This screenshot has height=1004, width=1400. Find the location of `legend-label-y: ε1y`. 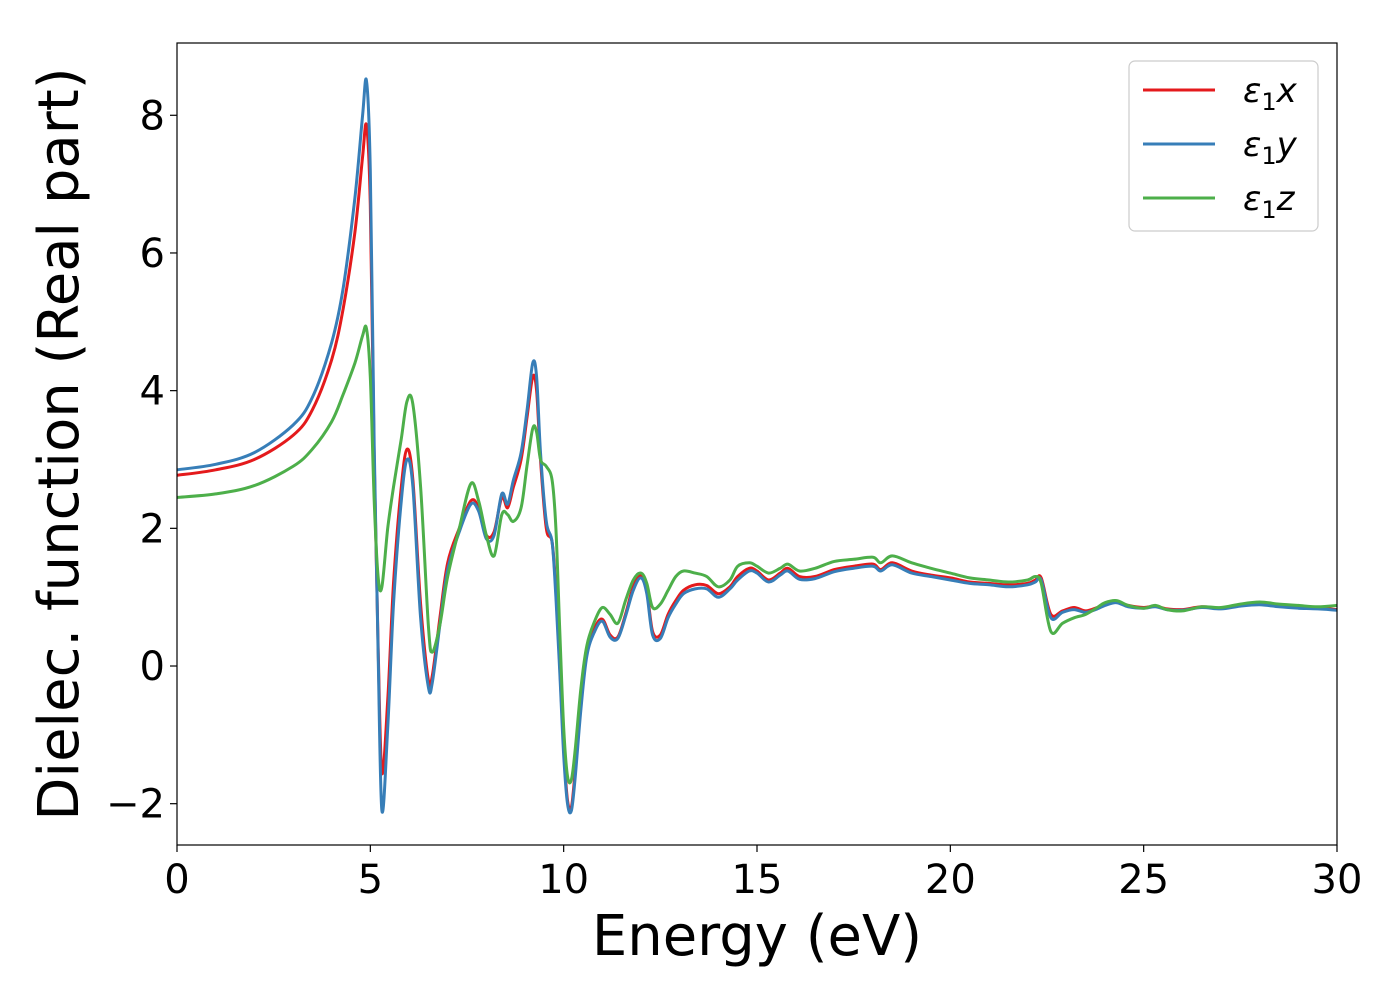

legend-label-y: ε1y is located at coordinates (1270, 147).